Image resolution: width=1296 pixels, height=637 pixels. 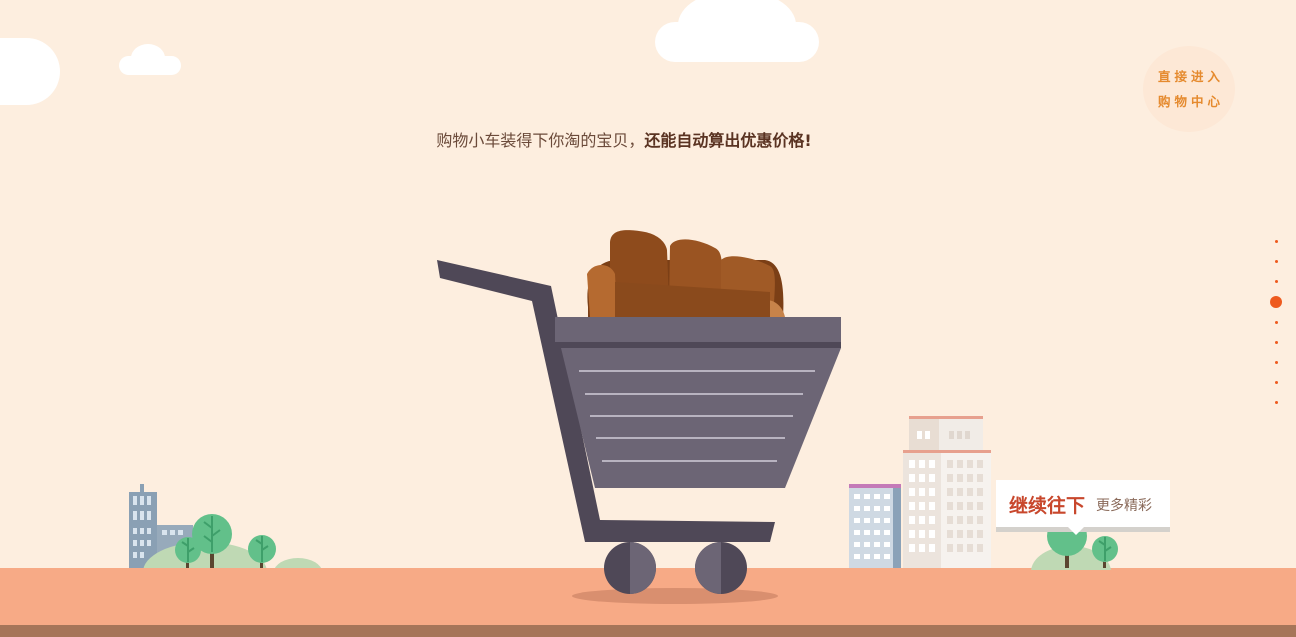 What do you see at coordinates (540, 140) in the screenshot?
I see `headline-normal: 购物小车装得下你淘的宝贝，` at bounding box center [540, 140].